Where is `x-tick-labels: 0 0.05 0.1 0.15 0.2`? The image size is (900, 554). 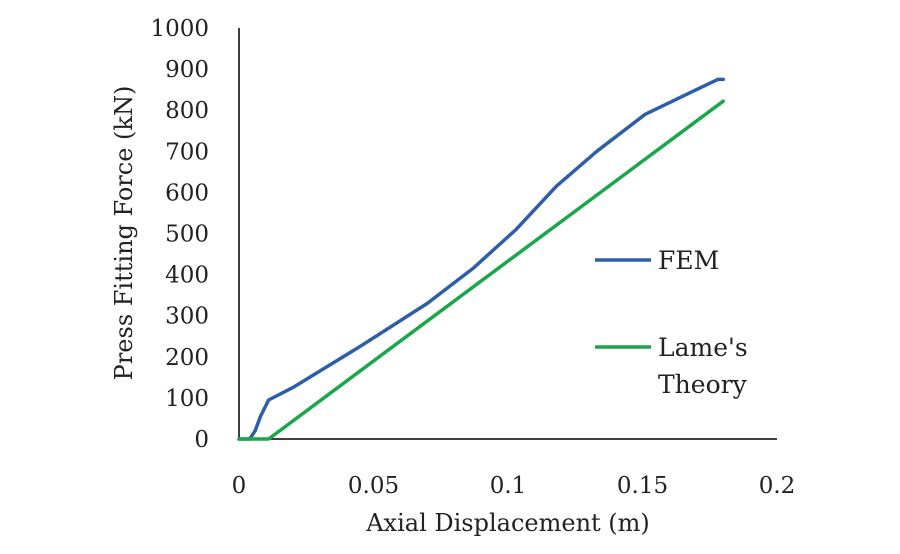 x-tick-labels: 0 0.05 0.1 0.15 0.2 is located at coordinates (514, 486).